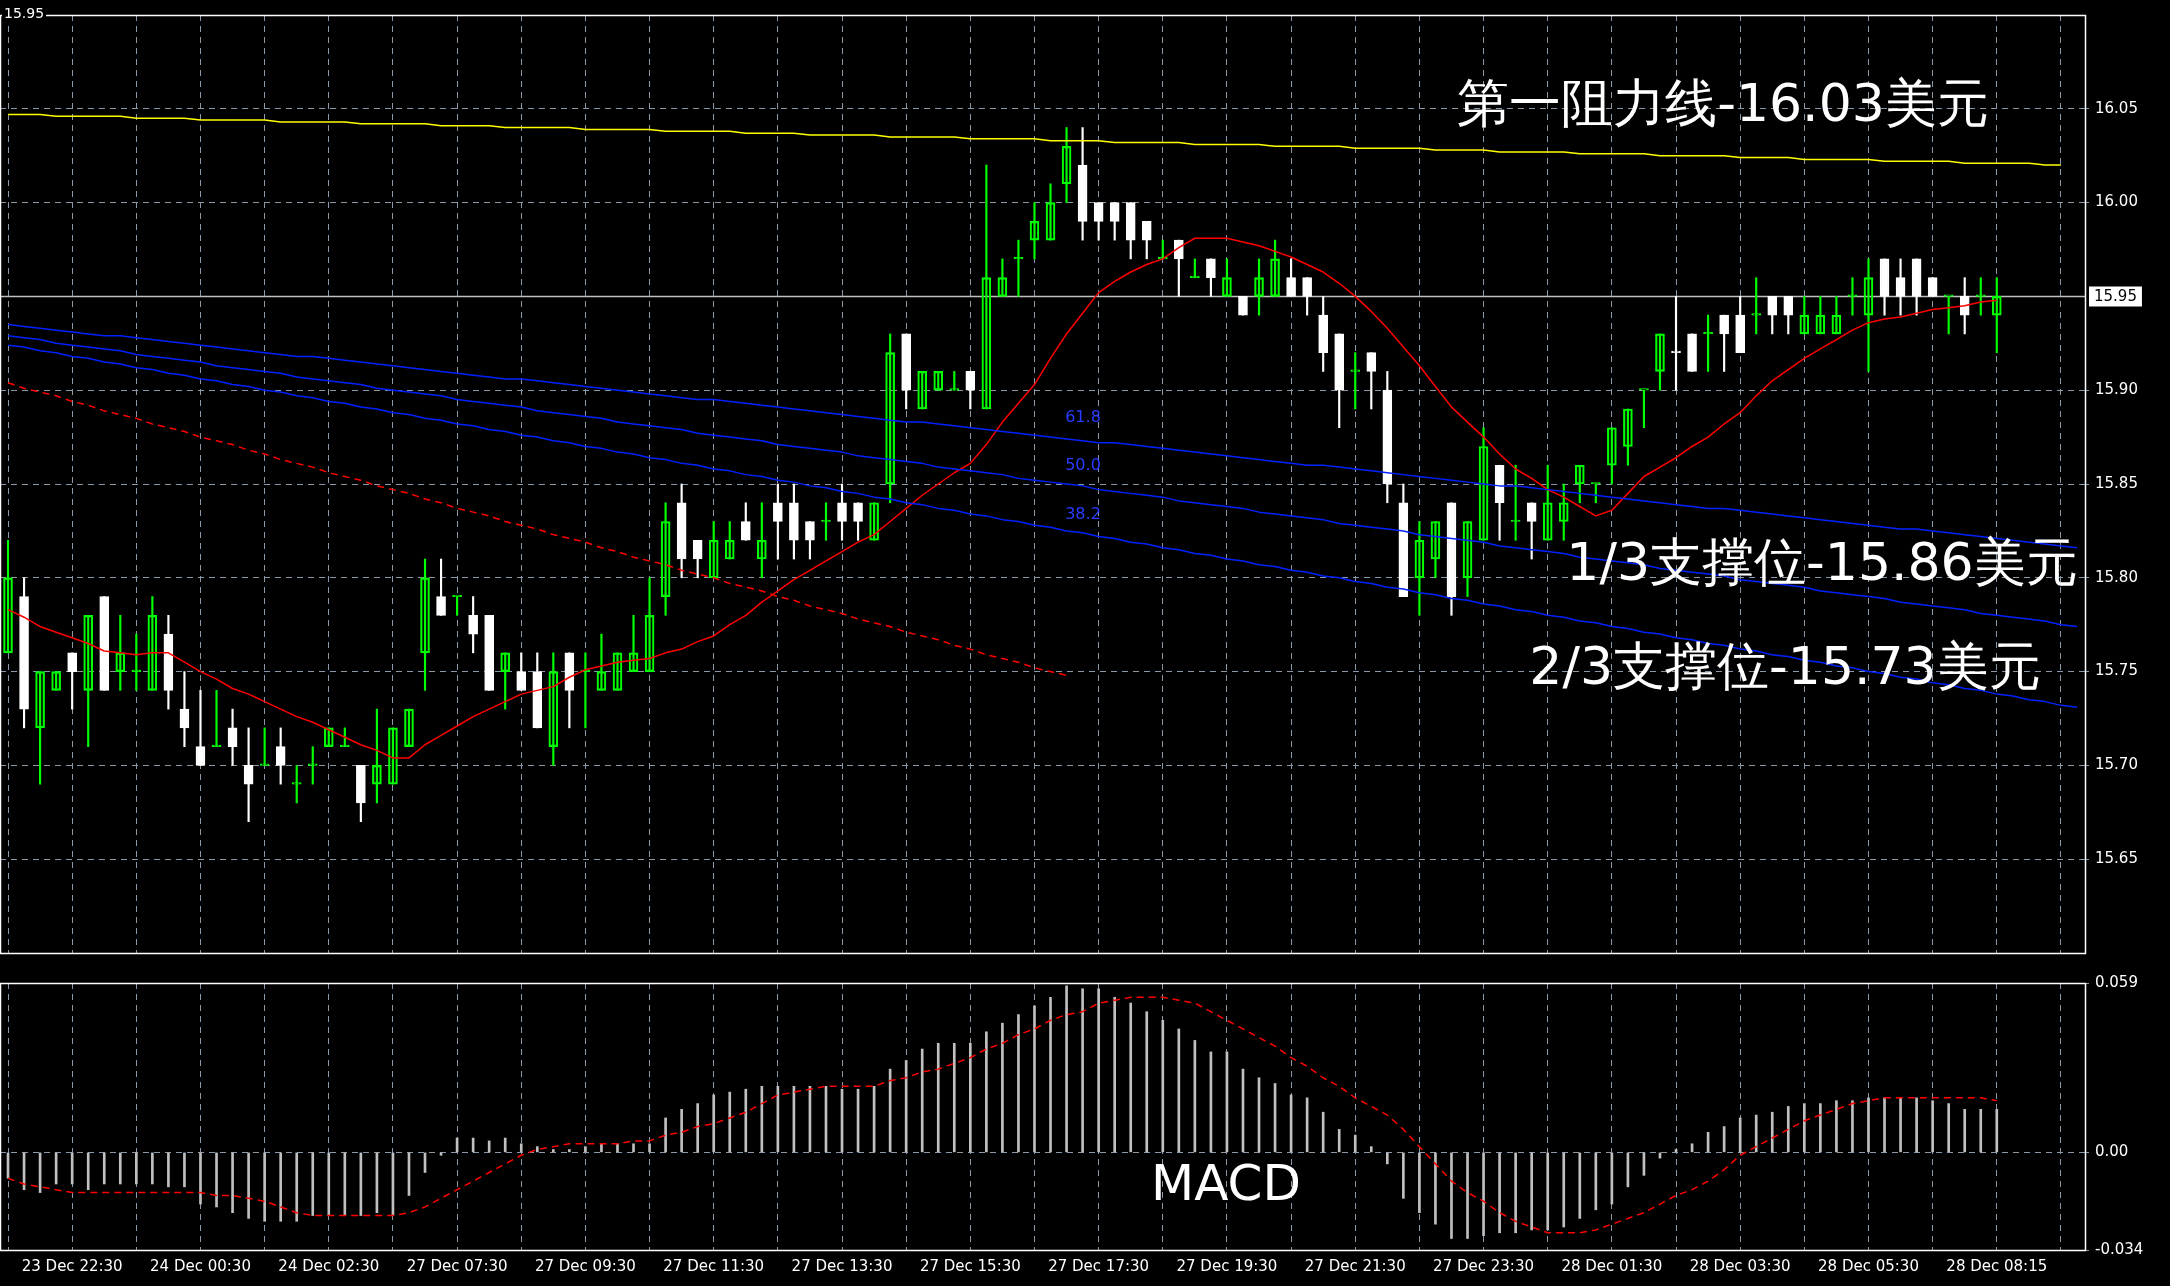 This screenshot has width=2170, height=1286. What do you see at coordinates (970, 1265) in the screenshot?
I see `x-tick-label: 27 Dec 15:30` at bounding box center [970, 1265].